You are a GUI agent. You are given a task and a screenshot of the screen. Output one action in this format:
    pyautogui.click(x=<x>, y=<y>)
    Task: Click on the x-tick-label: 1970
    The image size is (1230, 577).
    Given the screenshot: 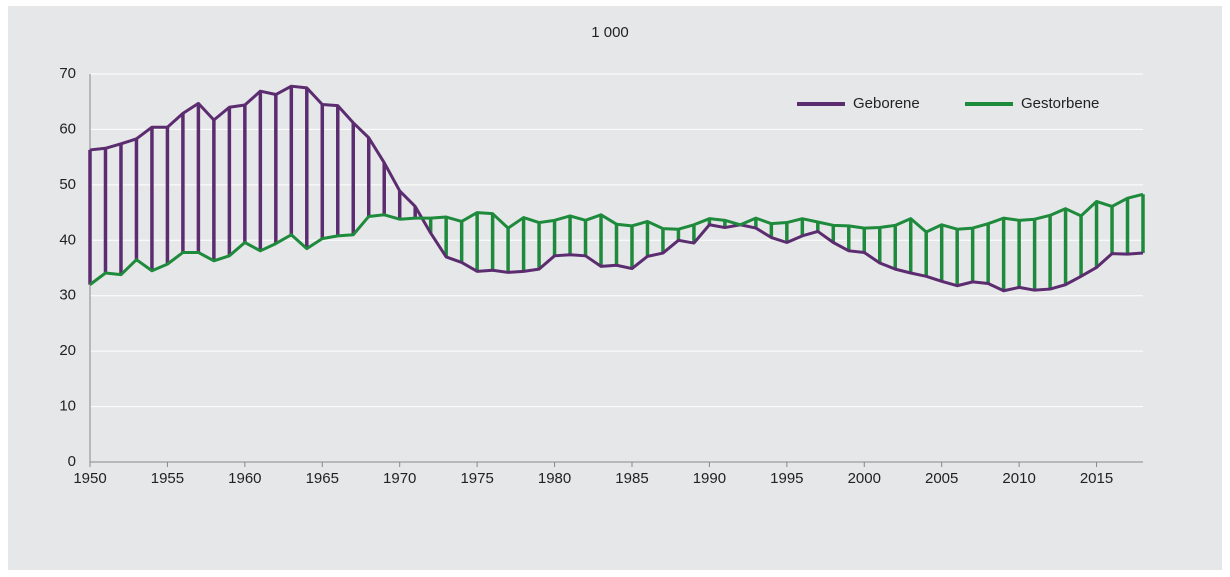 What is the action you would take?
    pyautogui.click(x=399, y=478)
    